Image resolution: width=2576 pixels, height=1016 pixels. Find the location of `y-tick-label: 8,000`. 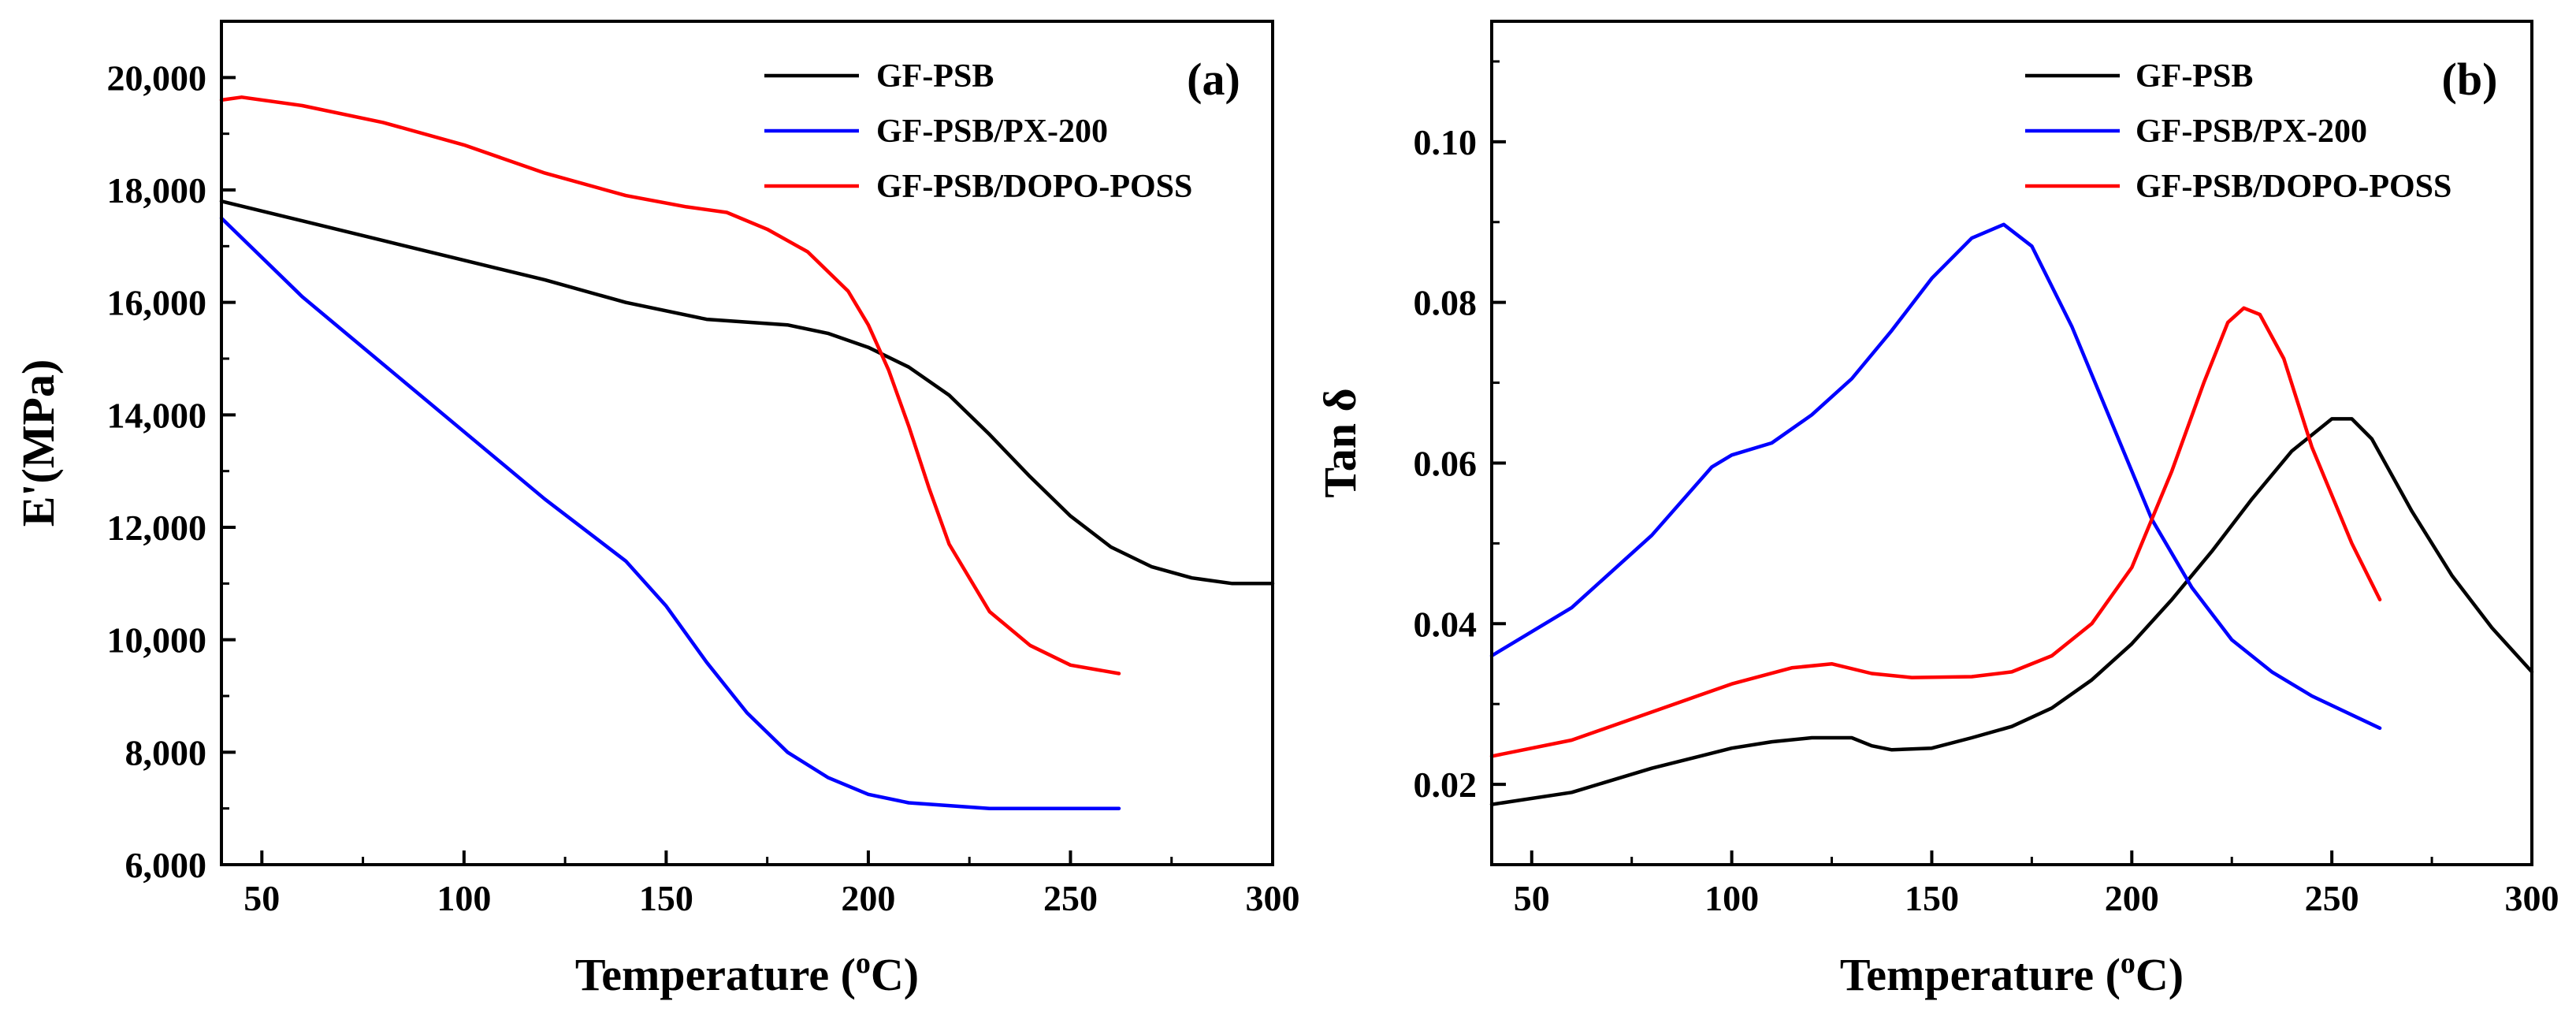

y-tick-label: 8,000 is located at coordinates (166, 752).